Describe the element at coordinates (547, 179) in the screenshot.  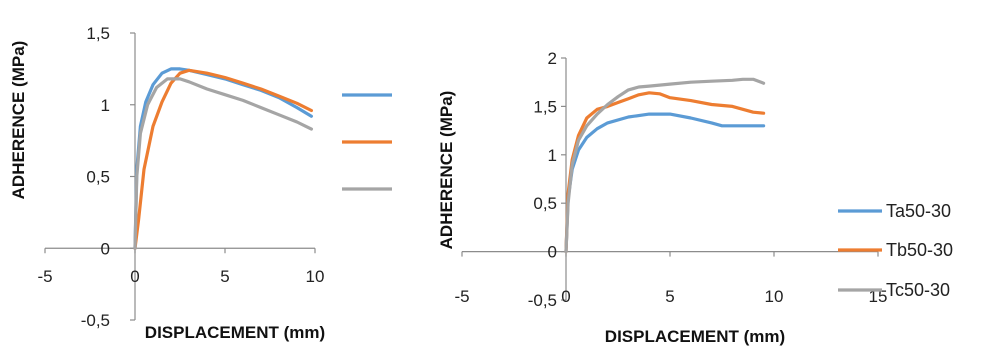
I see `chart-right-y-ticks: 2 1,5 1 0,5 0 -0,5` at that location.